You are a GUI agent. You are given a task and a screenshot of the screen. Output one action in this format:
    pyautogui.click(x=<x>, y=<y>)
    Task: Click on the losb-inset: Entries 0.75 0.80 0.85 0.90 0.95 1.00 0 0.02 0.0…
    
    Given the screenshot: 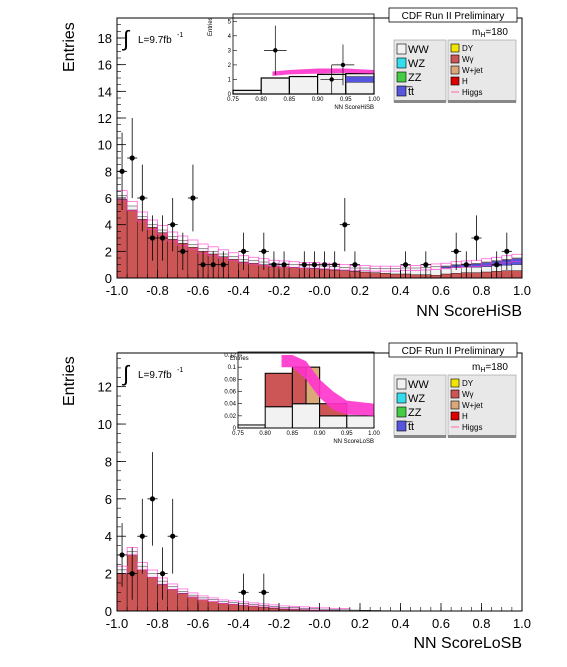 What is the action you would take?
    pyautogui.click(x=302, y=398)
    